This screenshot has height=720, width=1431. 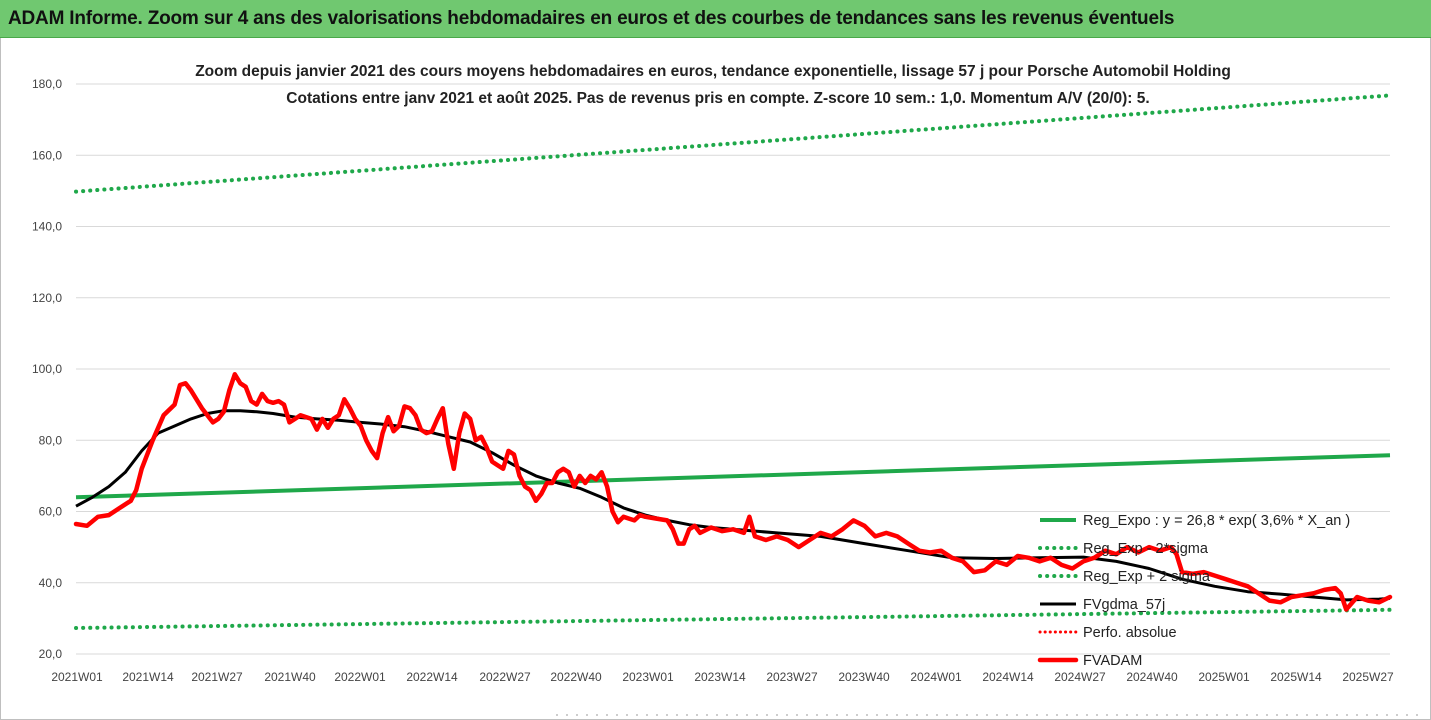 What do you see at coordinates (217, 677) in the screenshot?
I see `x-tick-label: 2021W27` at bounding box center [217, 677].